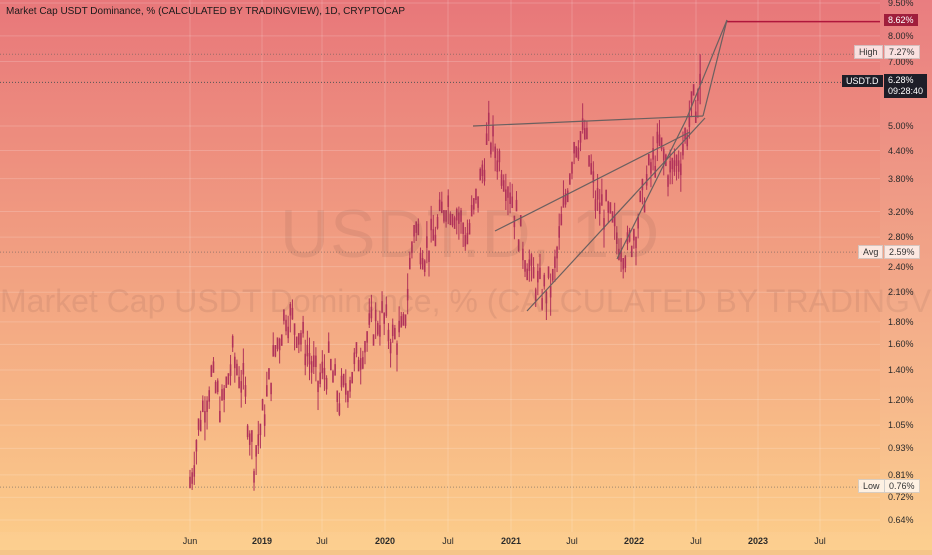  I want to click on y-tick-label: 0.81%, so click(901, 474).